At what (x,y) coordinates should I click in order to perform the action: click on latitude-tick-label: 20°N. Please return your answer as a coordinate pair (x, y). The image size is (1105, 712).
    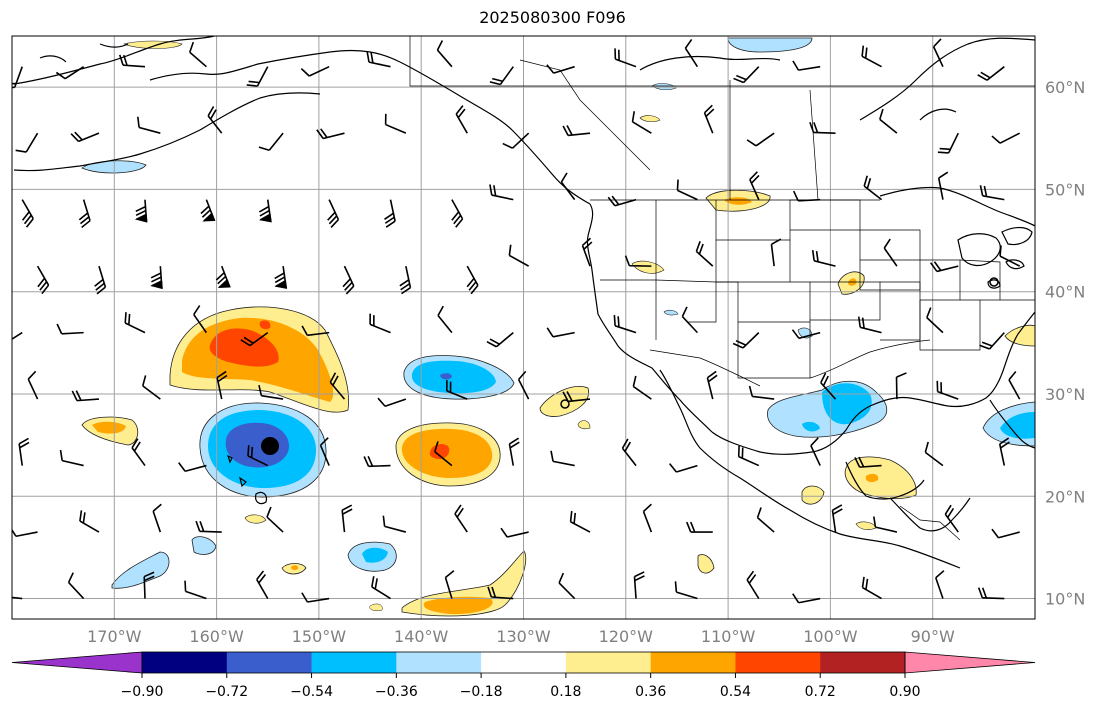
    Looking at the image, I should click on (1065, 496).